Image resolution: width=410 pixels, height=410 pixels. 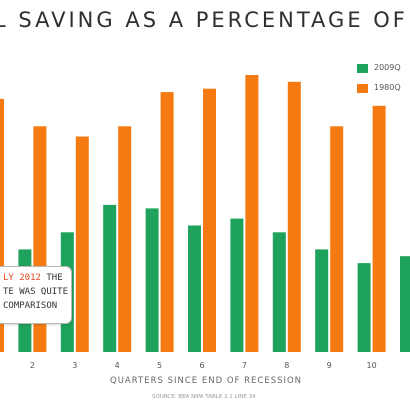 I want to click on x-tick-label: 6, so click(x=201, y=365).